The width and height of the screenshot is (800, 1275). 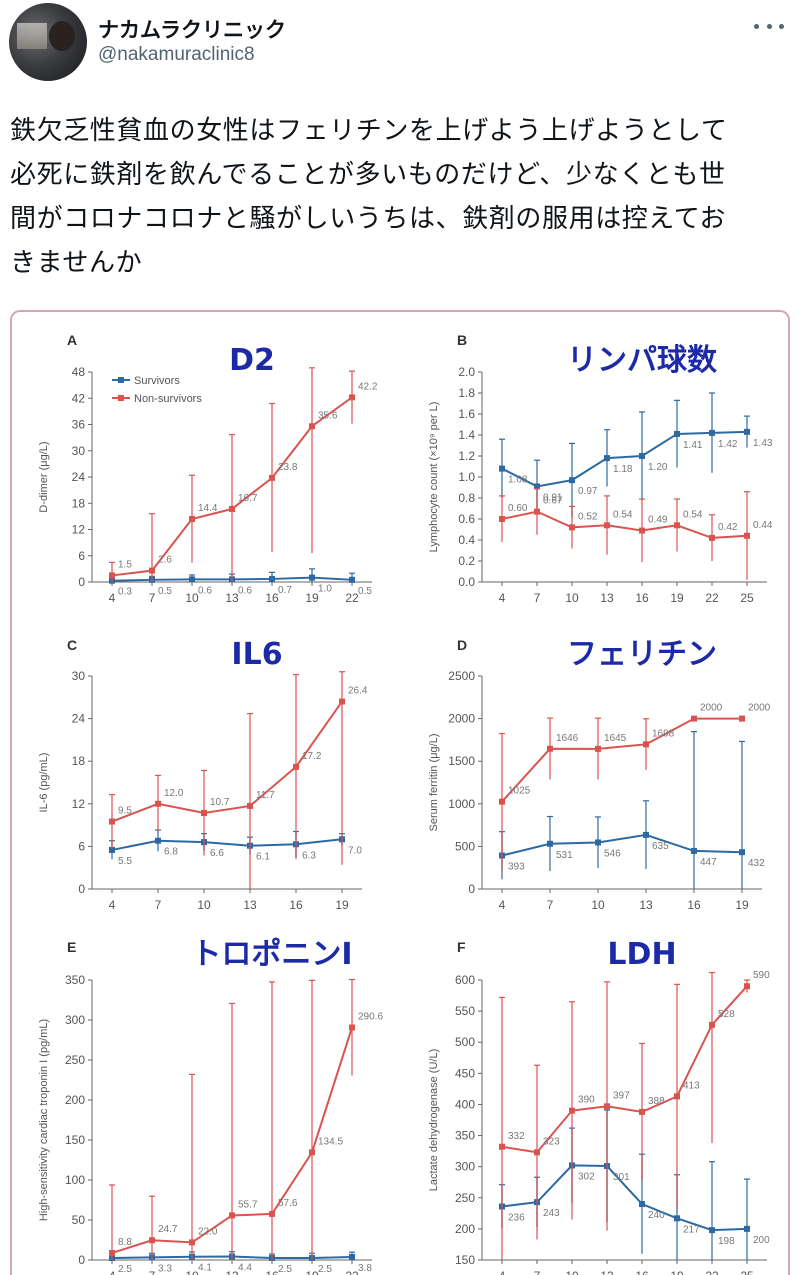 What do you see at coordinates (370, 1017) in the screenshot?
I see `data-label: 290.6` at bounding box center [370, 1017].